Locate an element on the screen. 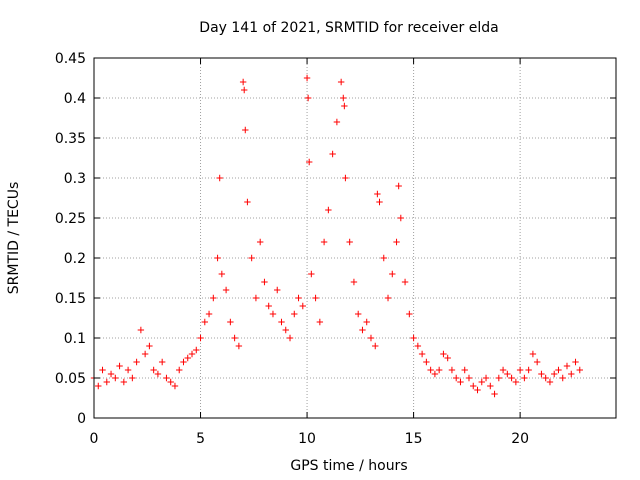 This screenshot has width=640, height=480. y-tick-label: 0.05 is located at coordinates (70, 379).